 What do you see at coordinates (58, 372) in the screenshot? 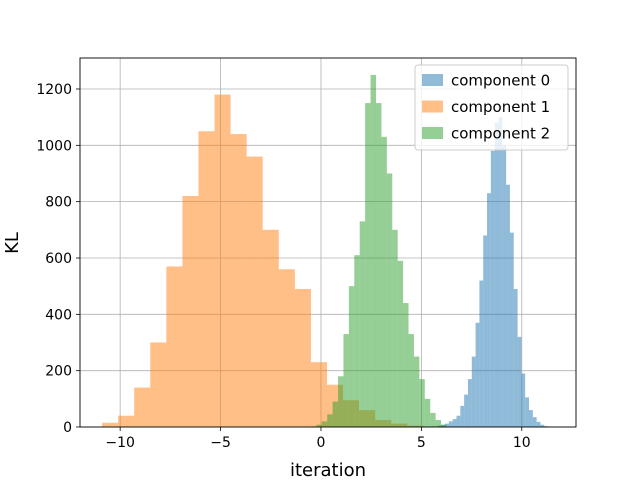
I see `y-tick-label: 200` at bounding box center [58, 372].